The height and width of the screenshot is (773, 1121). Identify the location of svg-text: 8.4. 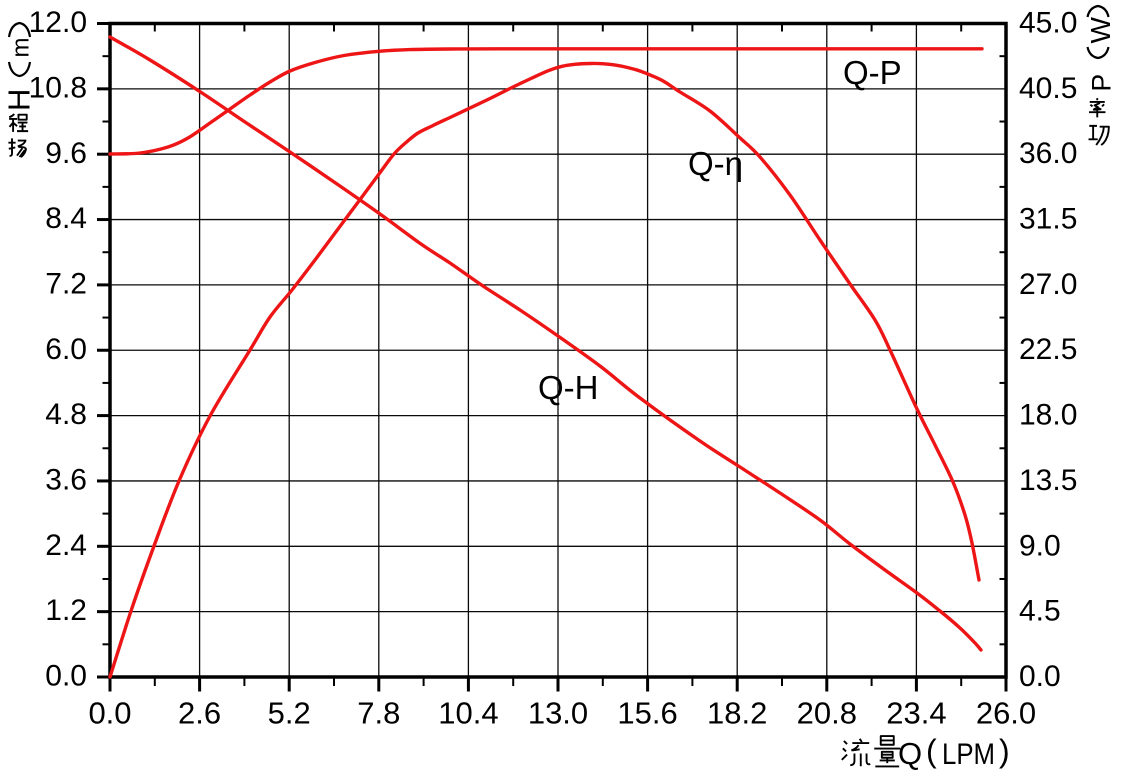
(66, 218).